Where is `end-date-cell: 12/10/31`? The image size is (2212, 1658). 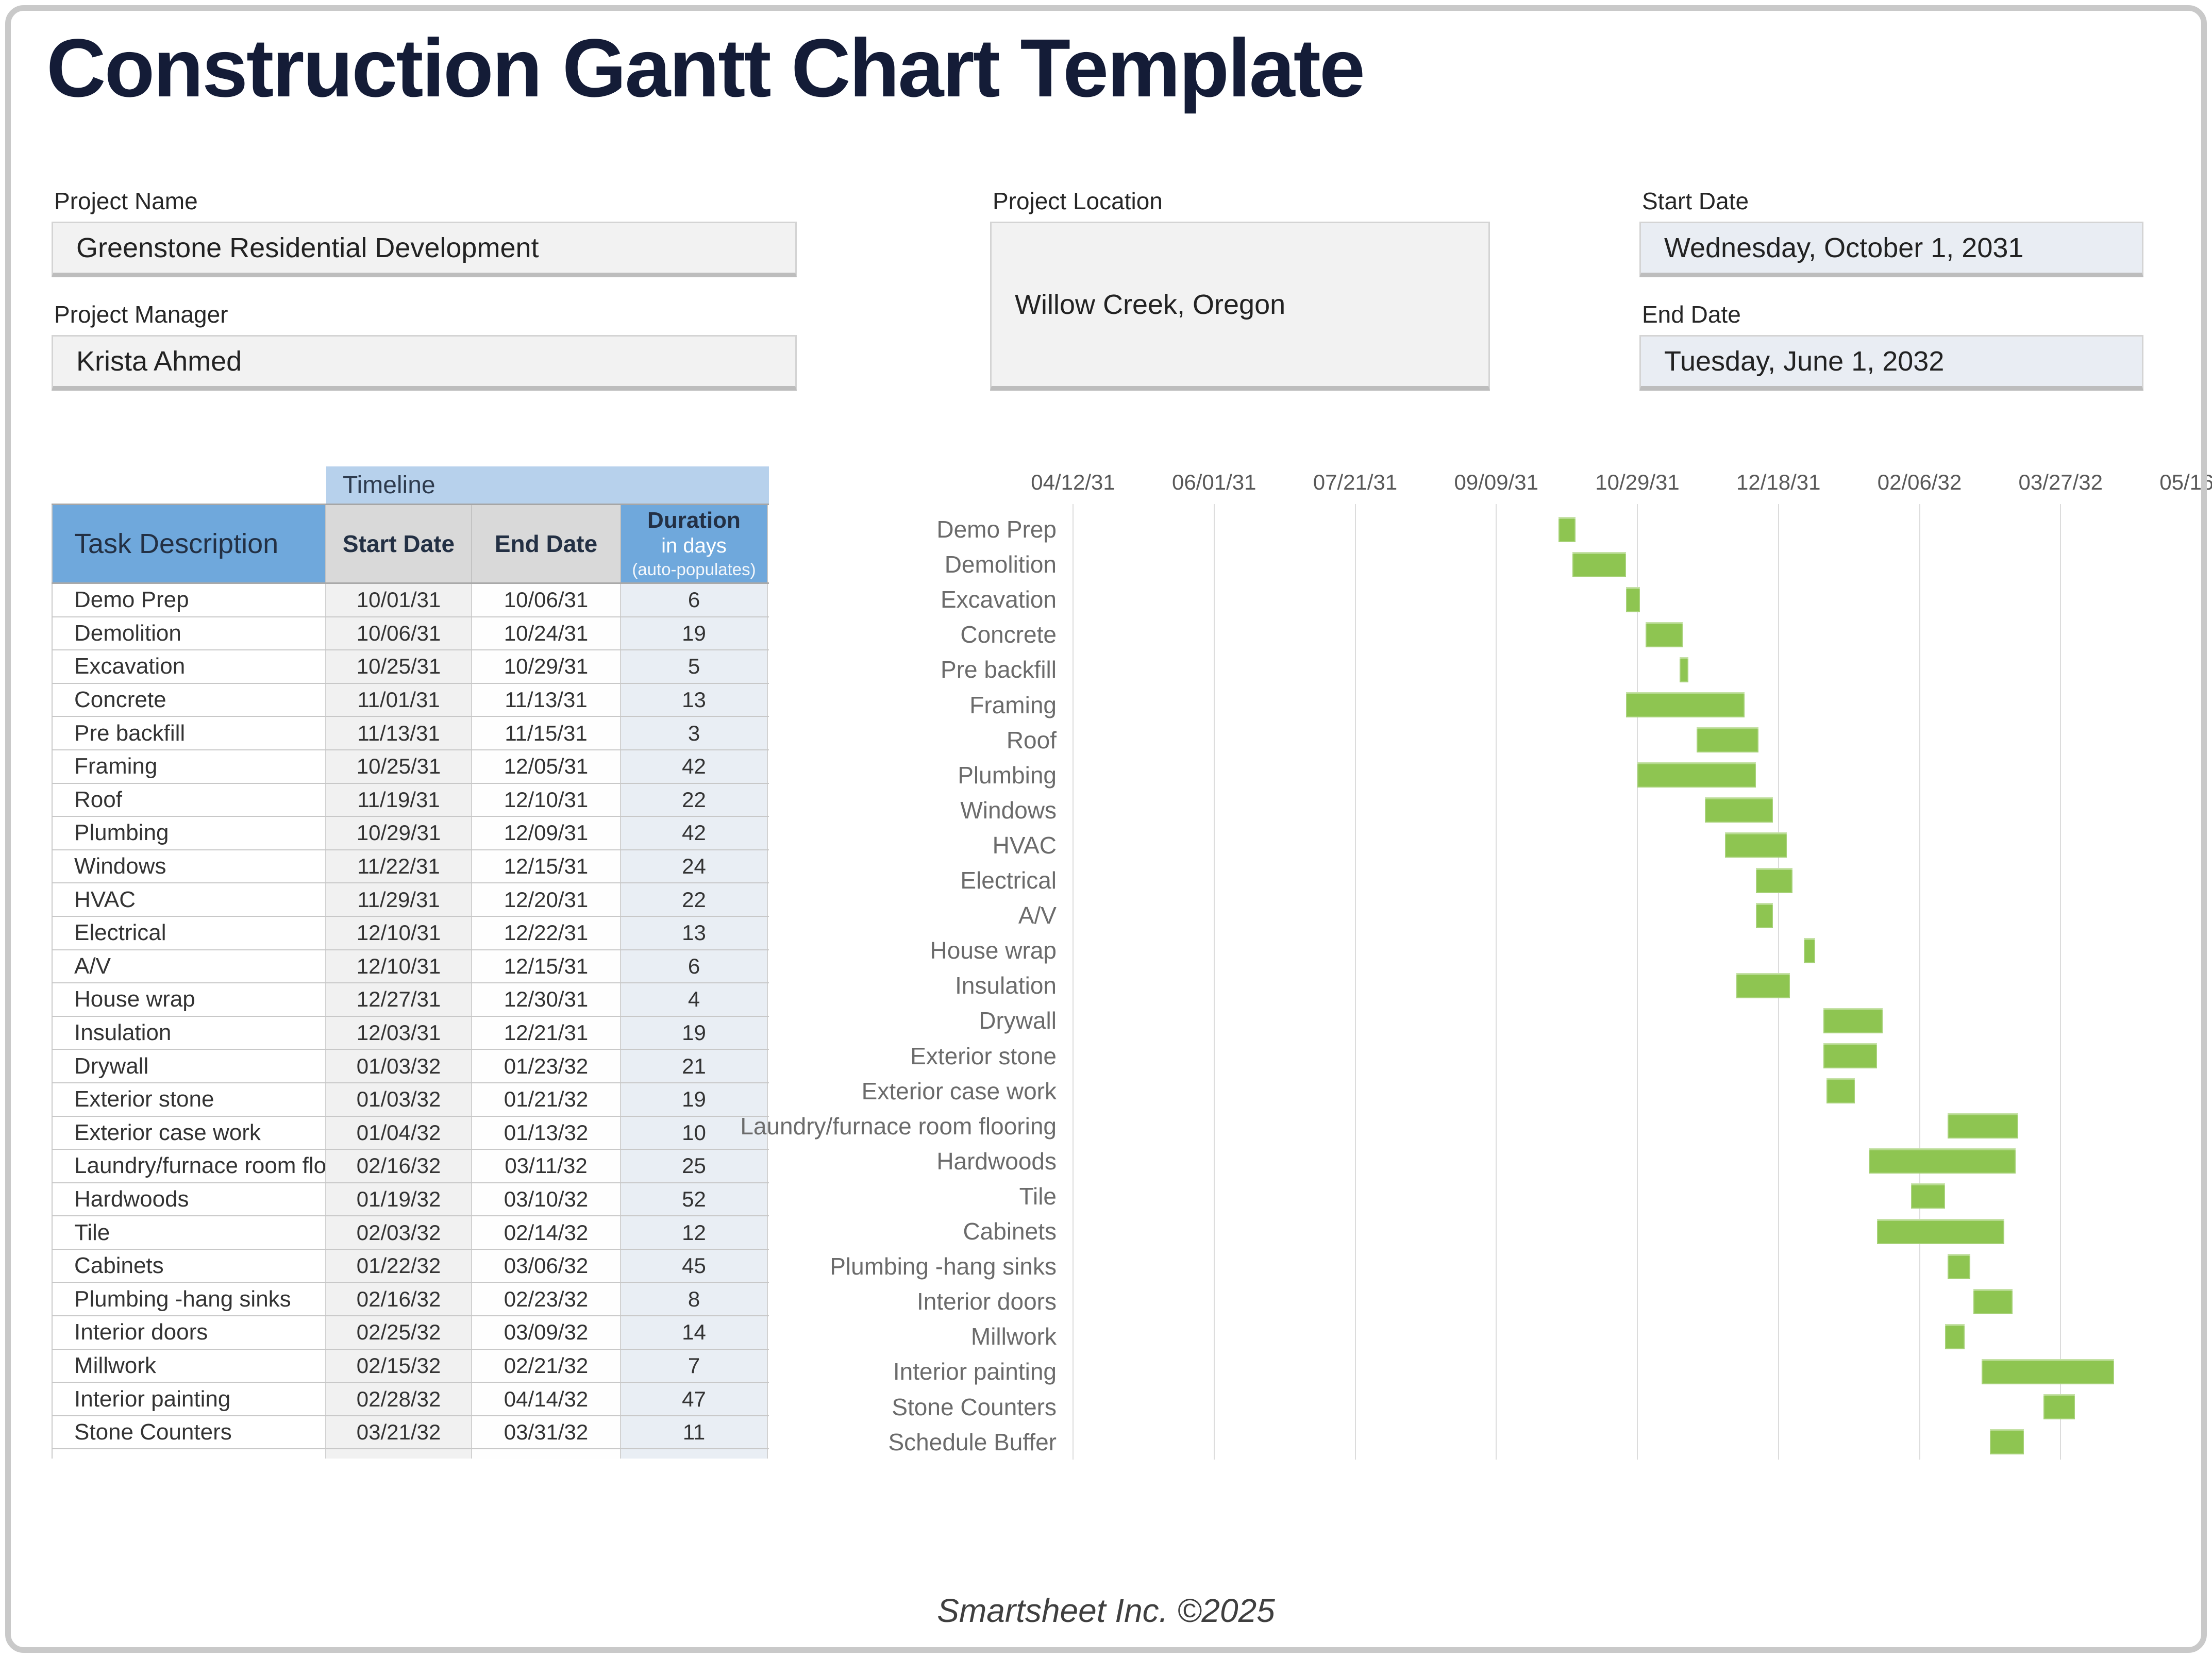 end-date-cell: 12/10/31 is located at coordinates (546, 800).